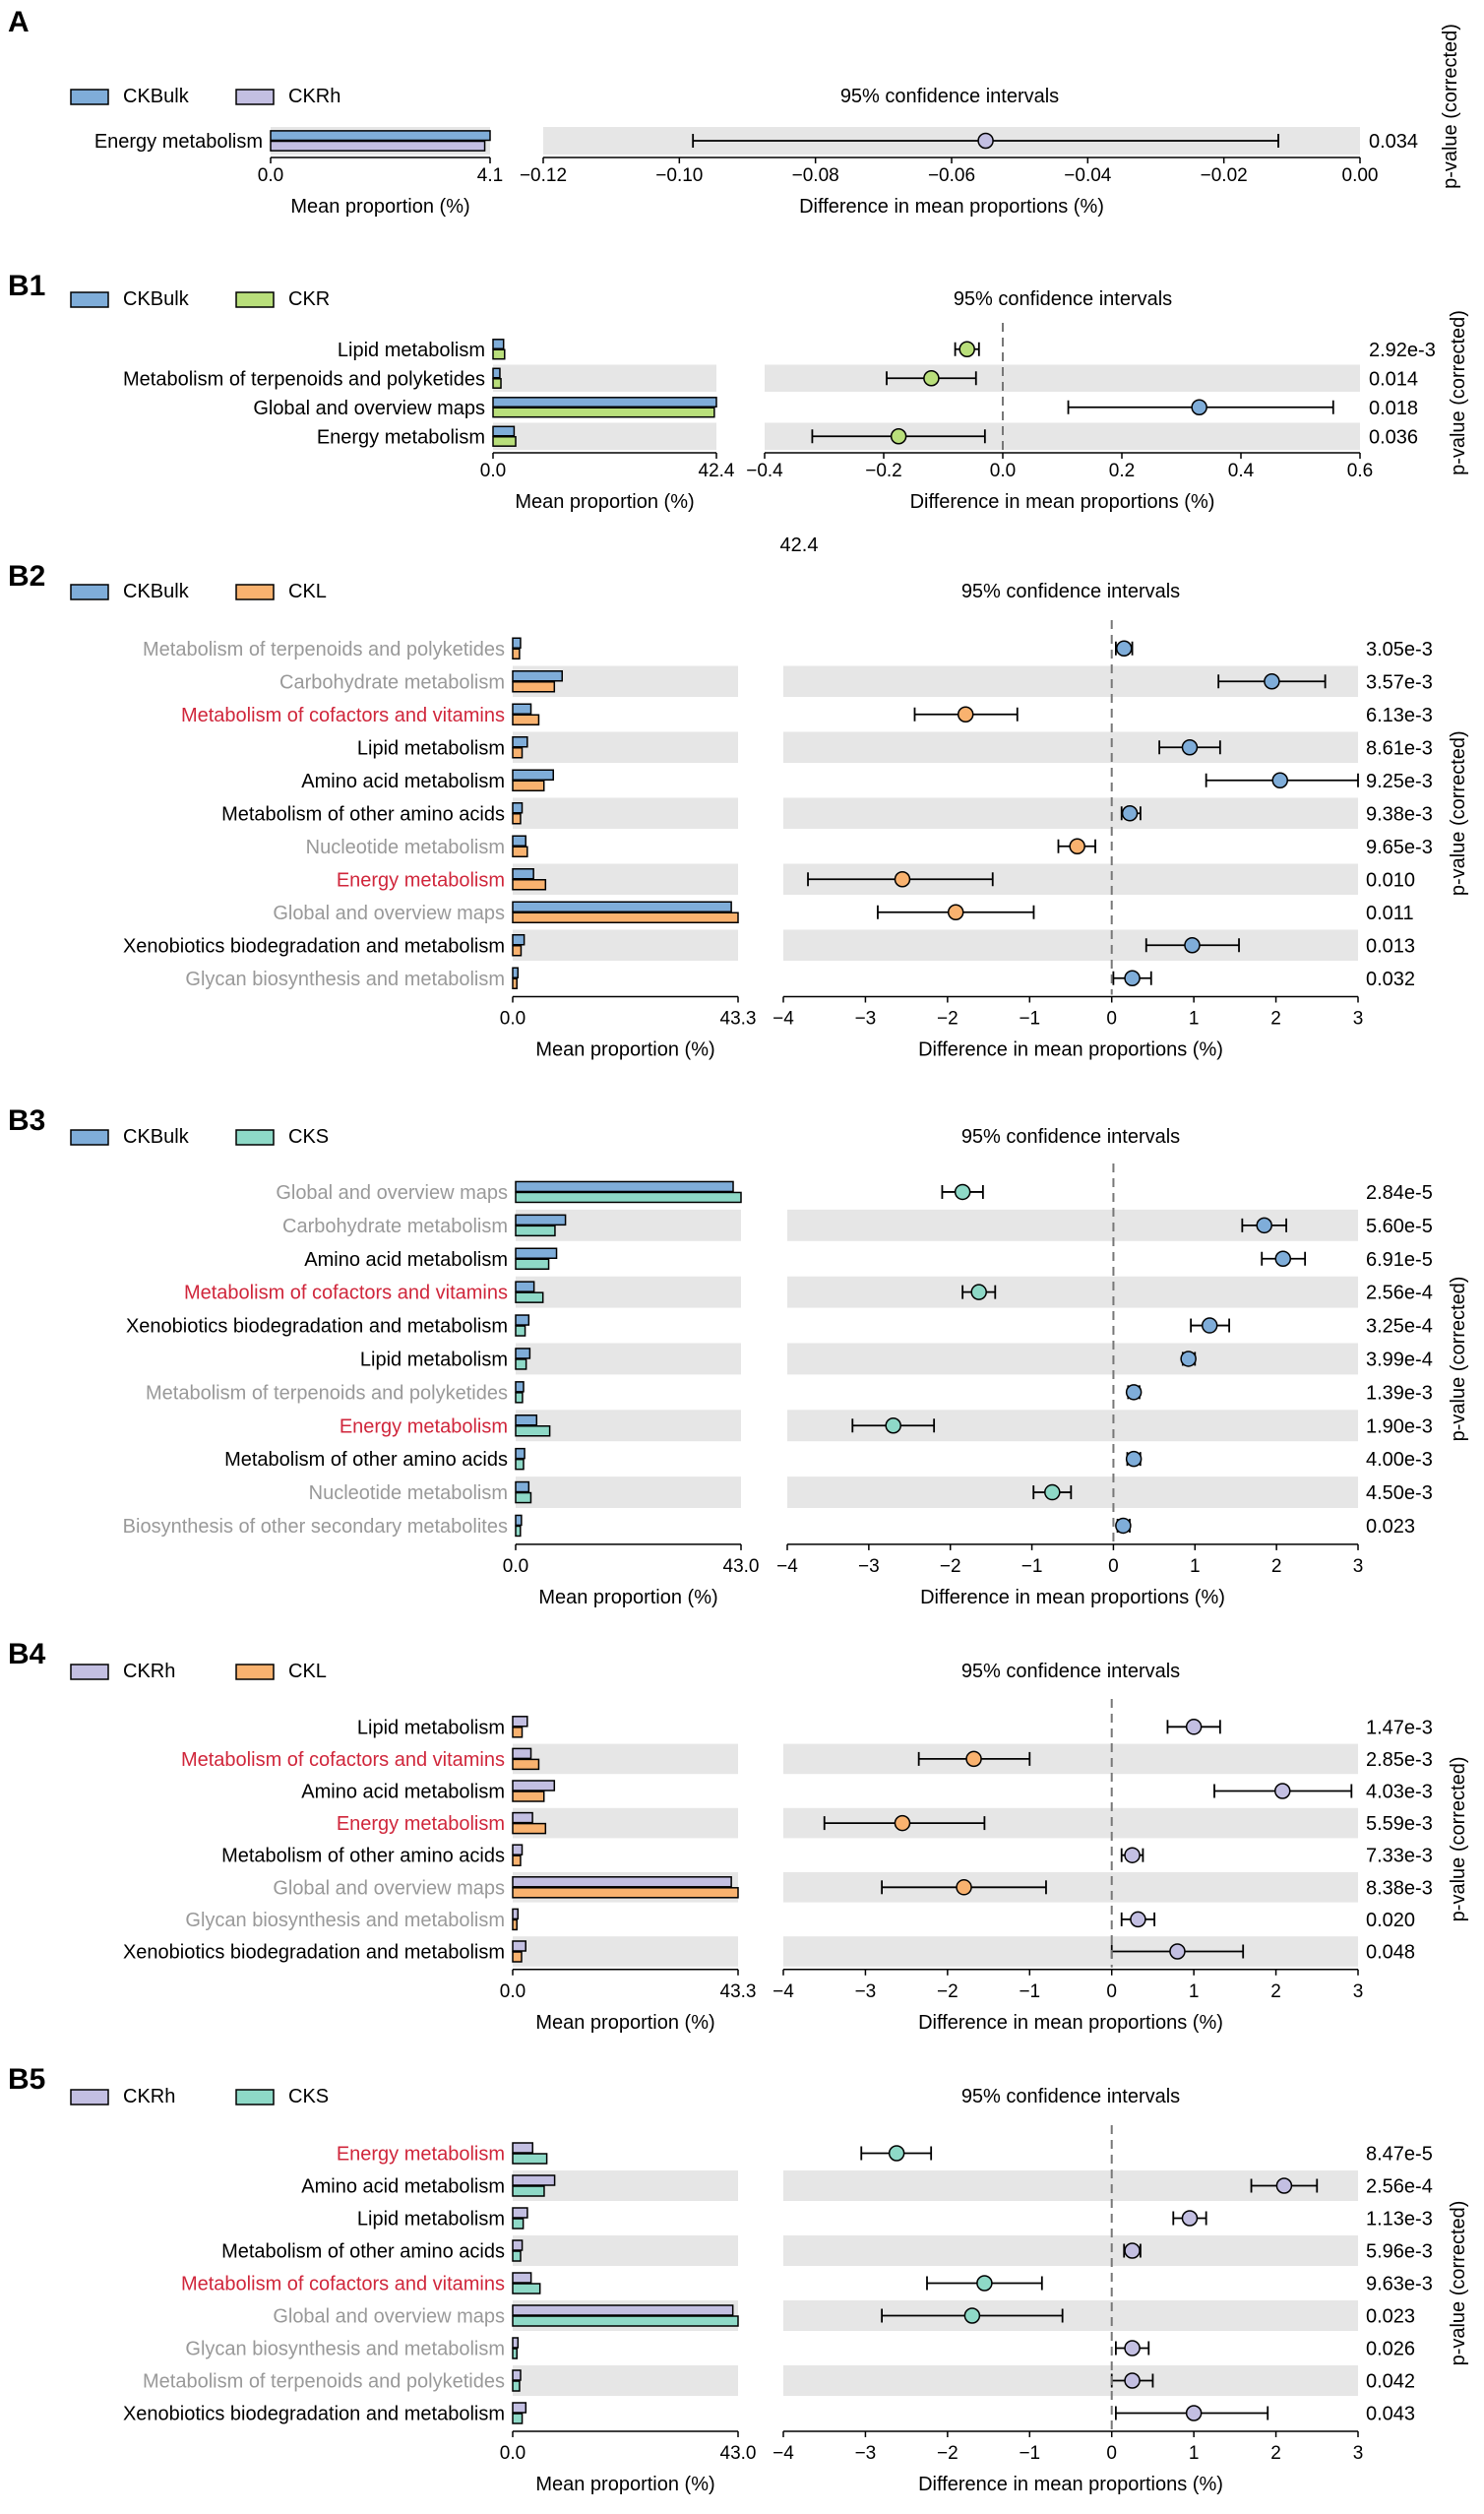 The height and width of the screenshot is (2514, 1484). What do you see at coordinates (157, 592) in the screenshot?
I see `legend-label-b2-1: CKBulk` at bounding box center [157, 592].